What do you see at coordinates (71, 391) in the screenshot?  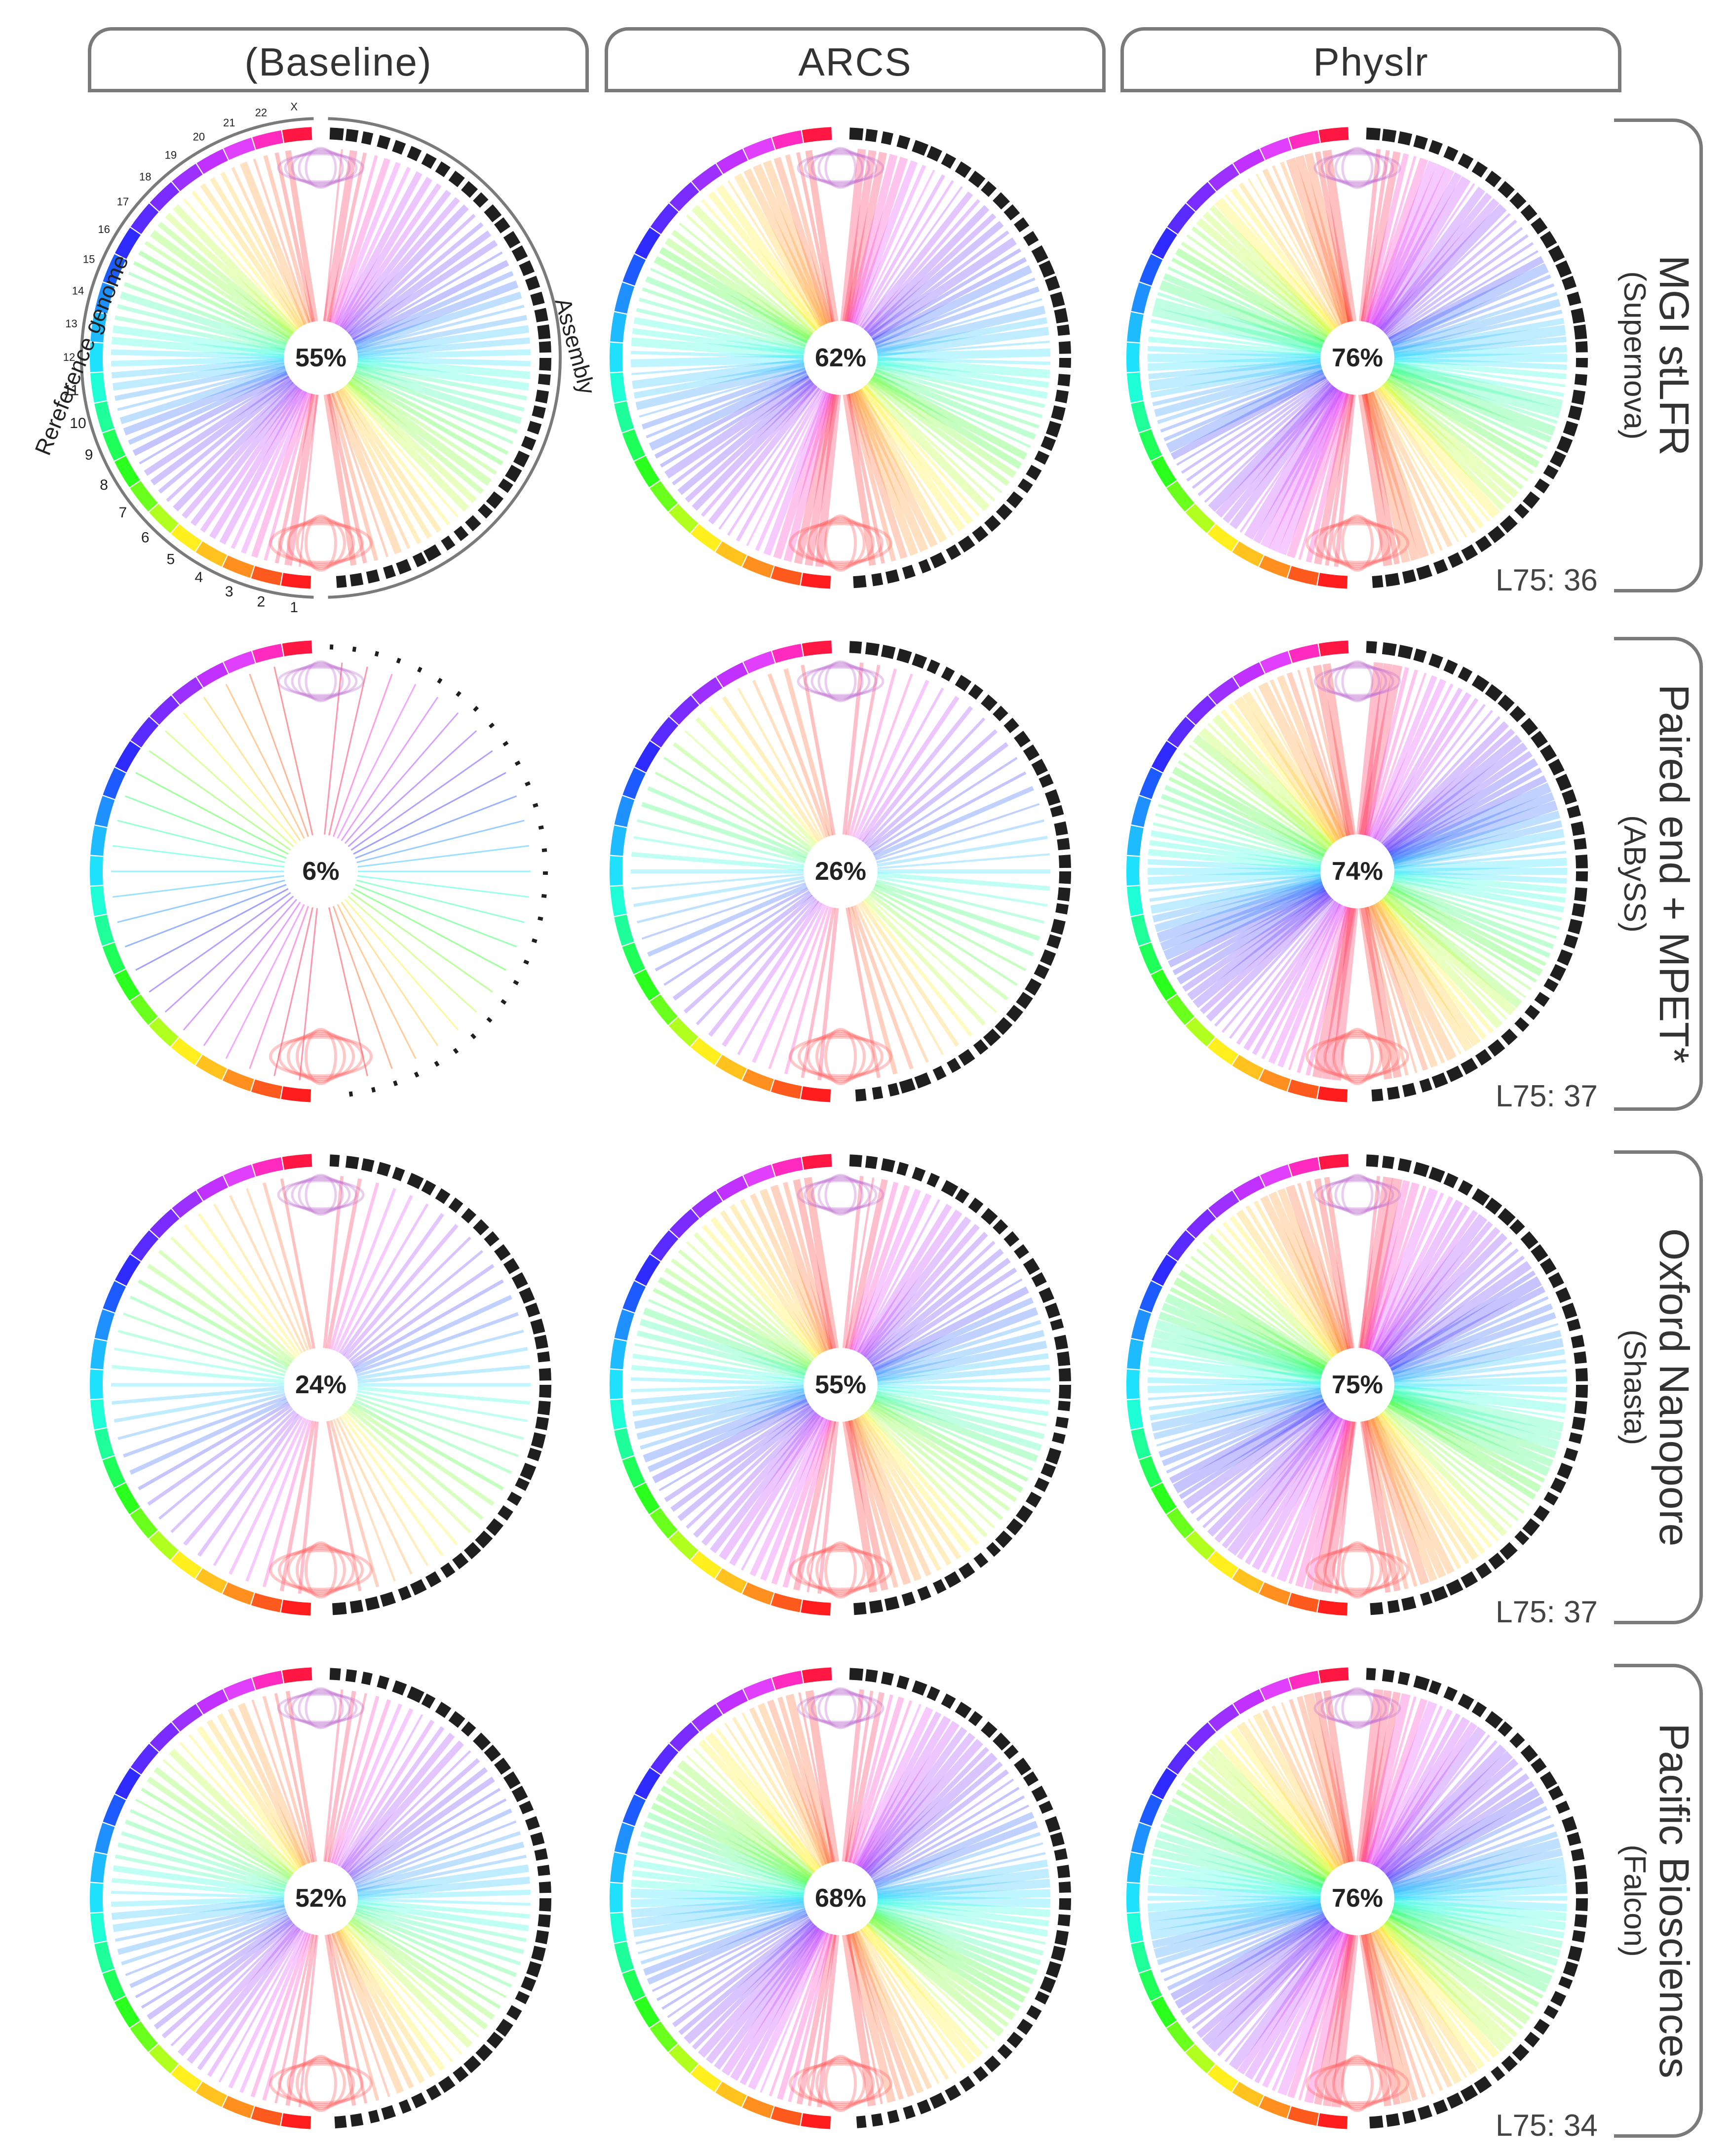 I see `chromosome-label: 11` at bounding box center [71, 391].